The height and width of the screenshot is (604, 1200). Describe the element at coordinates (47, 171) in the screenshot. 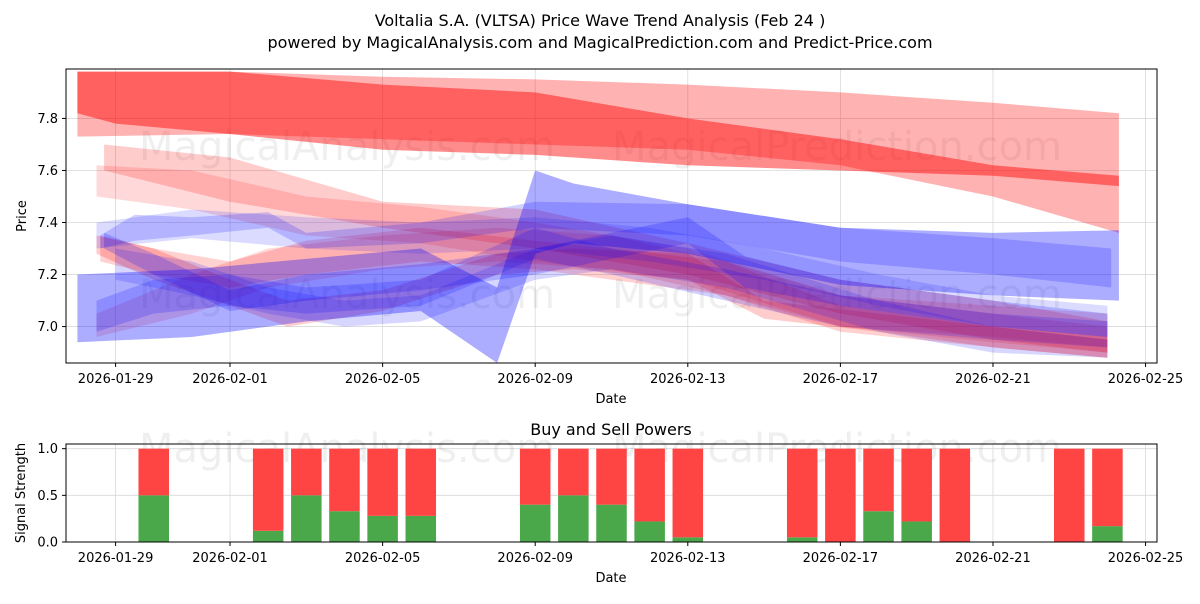

I see `price-y-tick-label: 7.6` at that location.